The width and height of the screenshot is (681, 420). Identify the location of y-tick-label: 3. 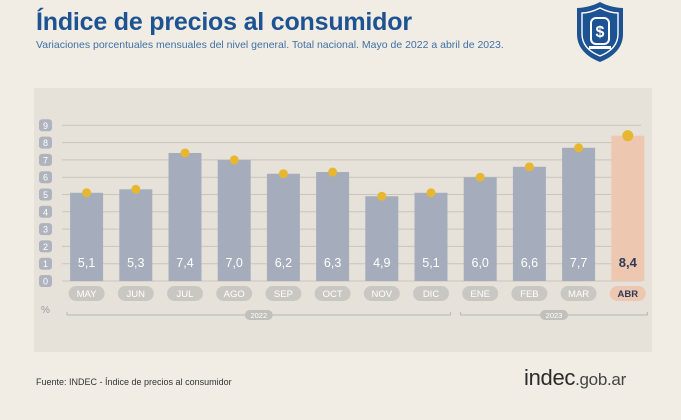
(45, 230).